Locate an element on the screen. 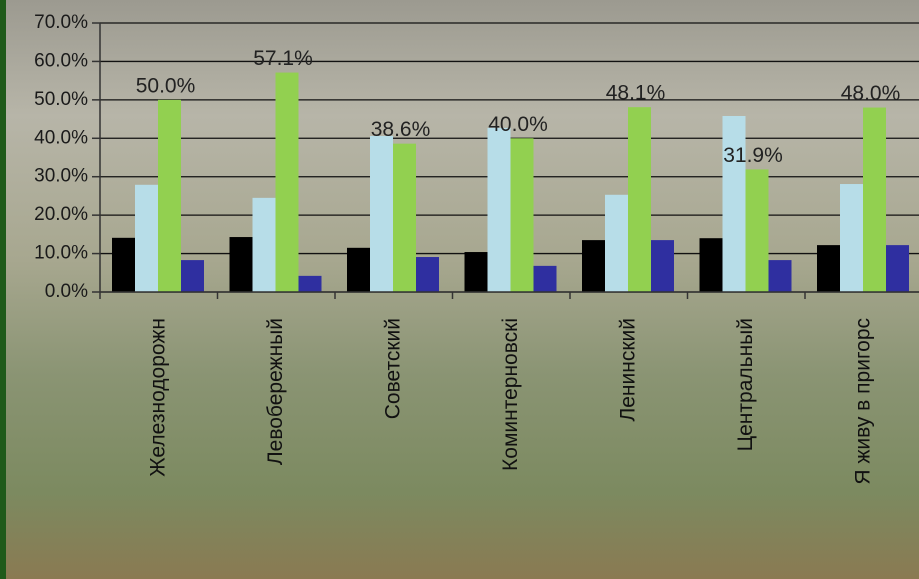 The height and width of the screenshot is (579, 919). y-tick-label: 0.0% is located at coordinates (66, 291).